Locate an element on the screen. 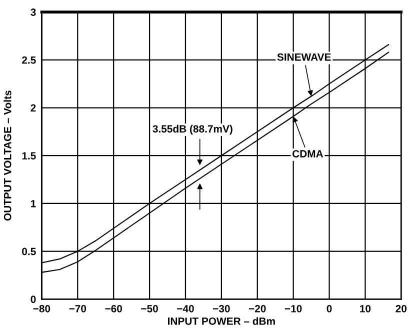  y-tick-label: 3 is located at coordinates (33, 12).